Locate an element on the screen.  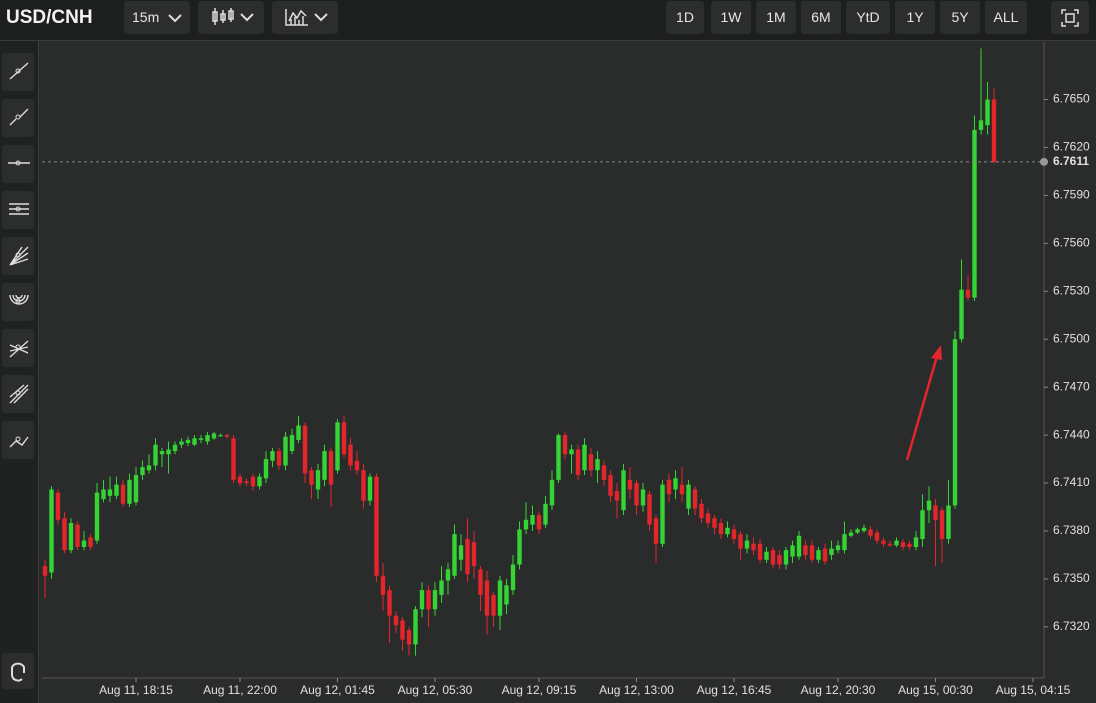
y-tick-label: 6.7350 is located at coordinates (1071, 578).